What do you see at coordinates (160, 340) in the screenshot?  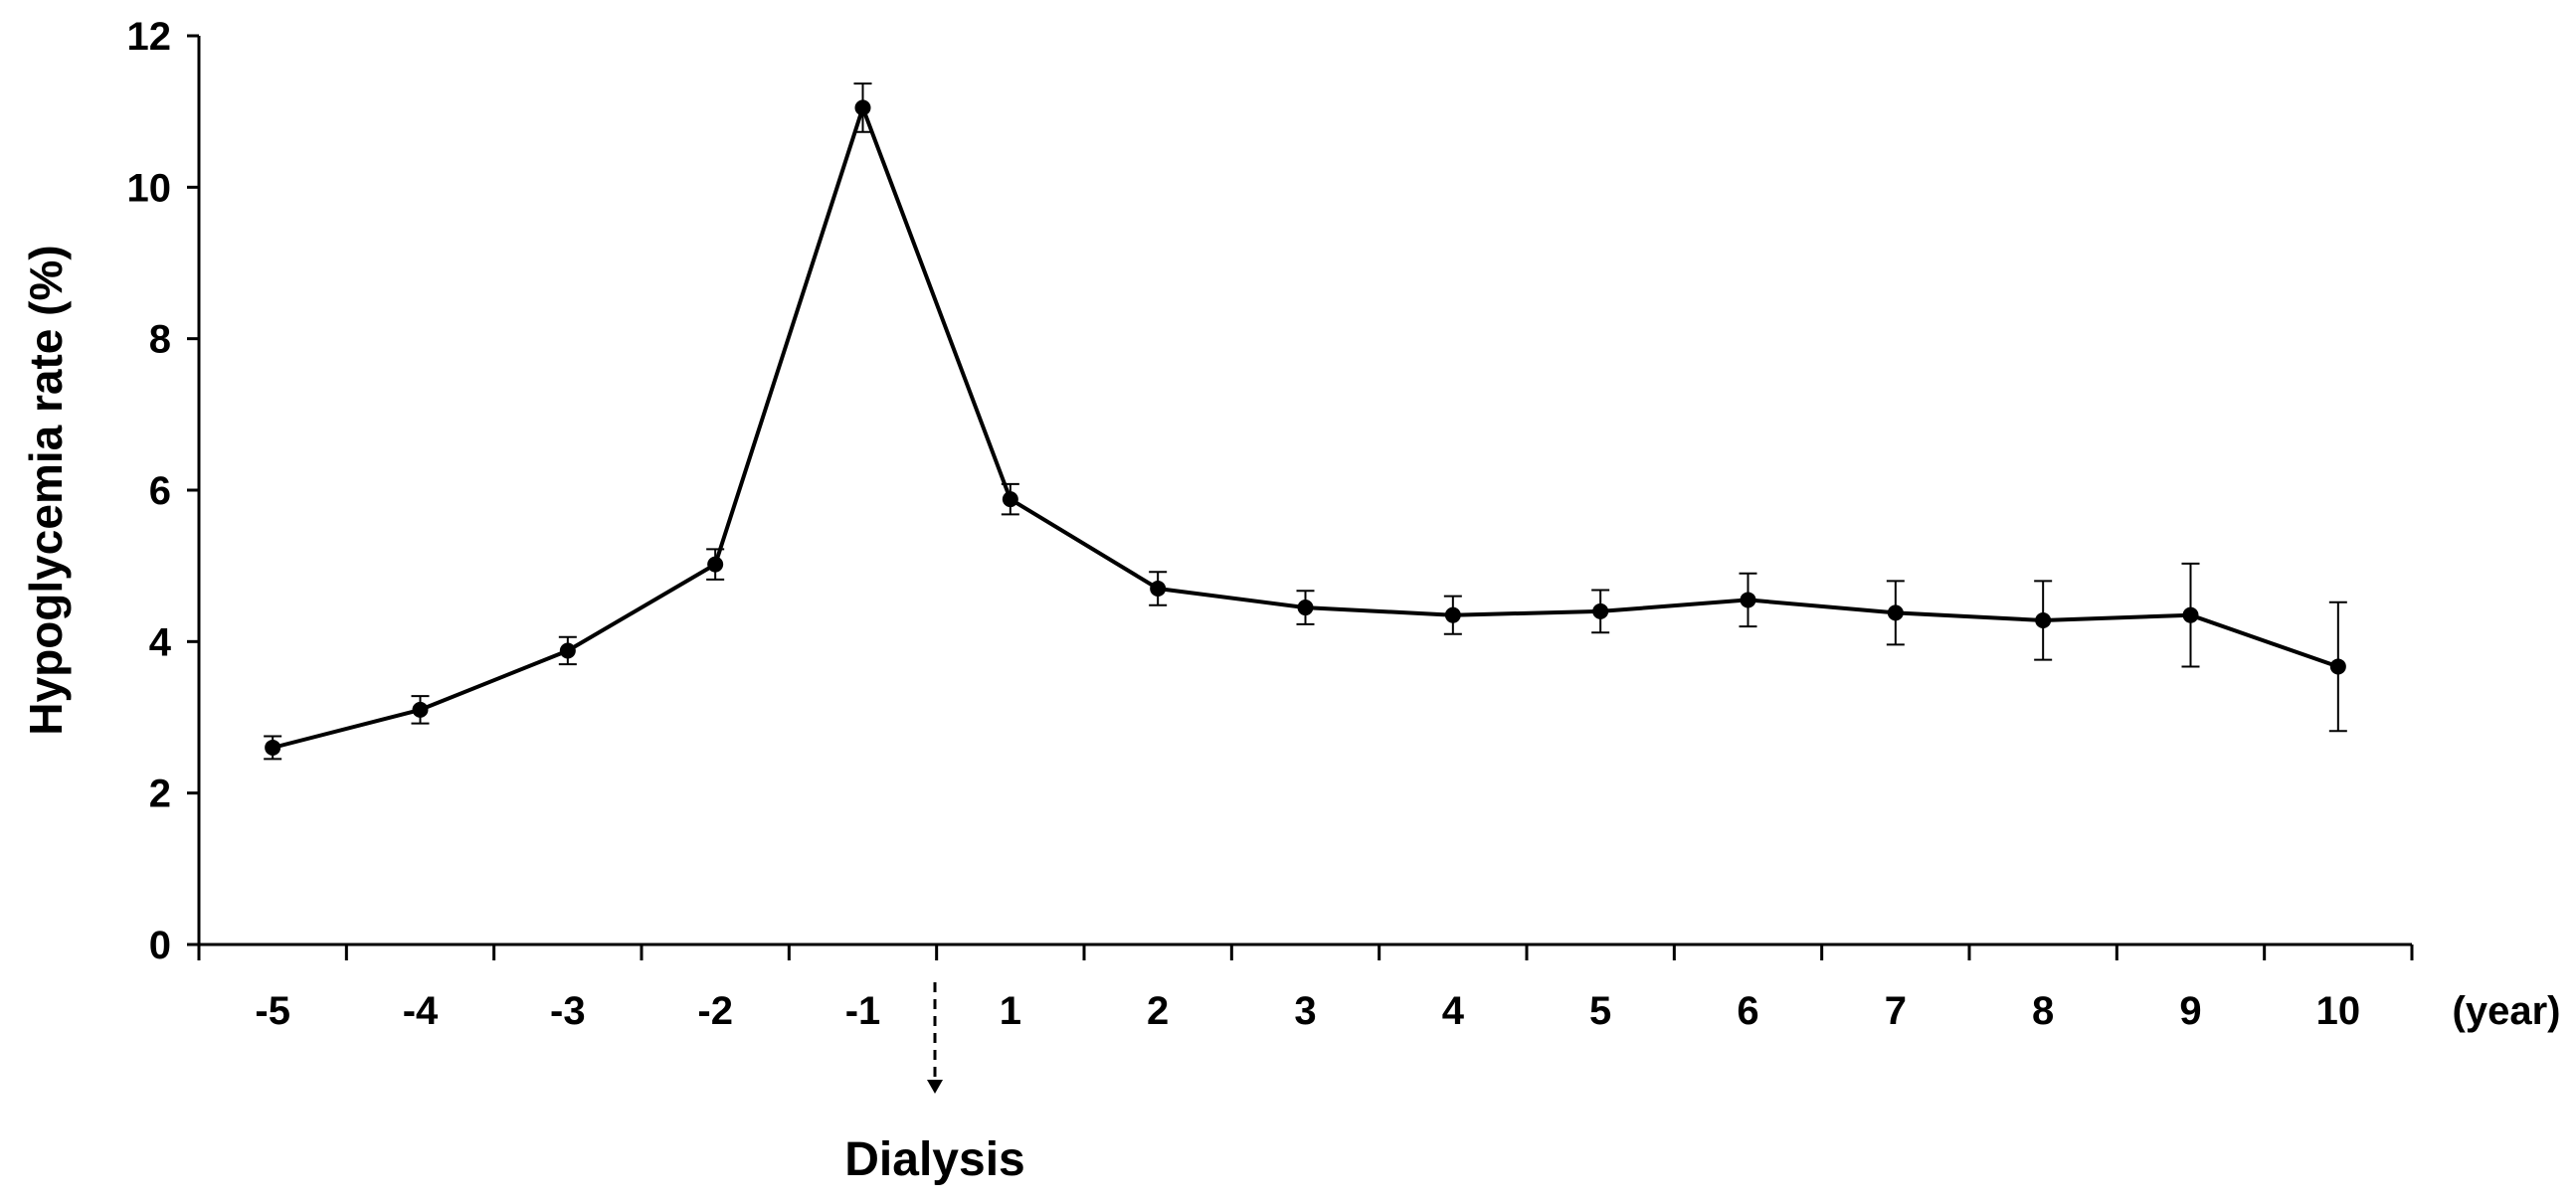 I see `y-tick-label: 8` at bounding box center [160, 340].